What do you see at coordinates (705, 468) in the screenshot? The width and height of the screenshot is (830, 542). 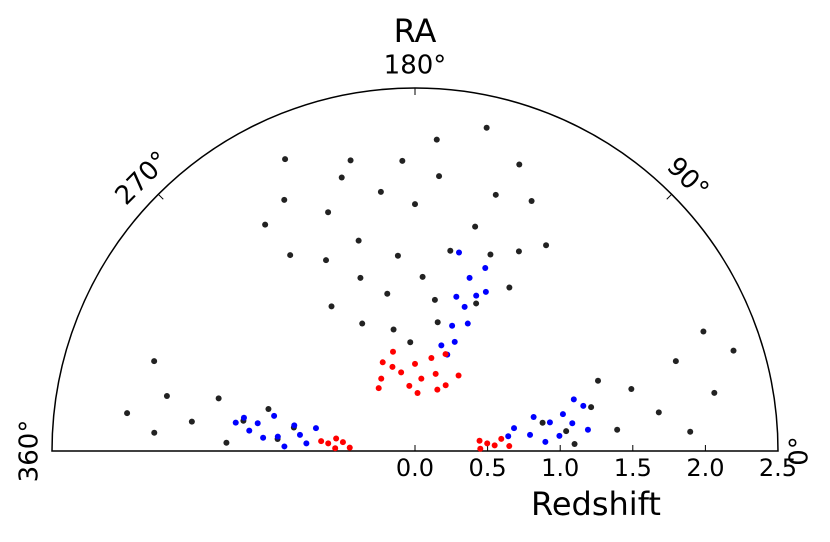 I see `y-tick-label: 2.0` at bounding box center [705, 468].